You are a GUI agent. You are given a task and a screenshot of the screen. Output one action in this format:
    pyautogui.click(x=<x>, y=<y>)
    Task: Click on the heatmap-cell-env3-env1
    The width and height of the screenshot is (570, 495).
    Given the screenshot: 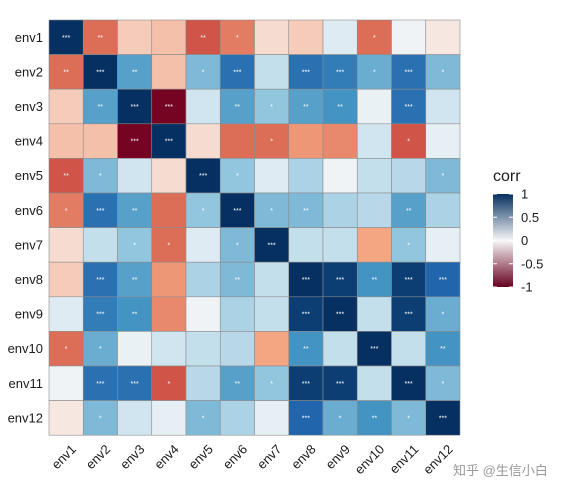 What is the action you would take?
    pyautogui.click(x=66, y=106)
    